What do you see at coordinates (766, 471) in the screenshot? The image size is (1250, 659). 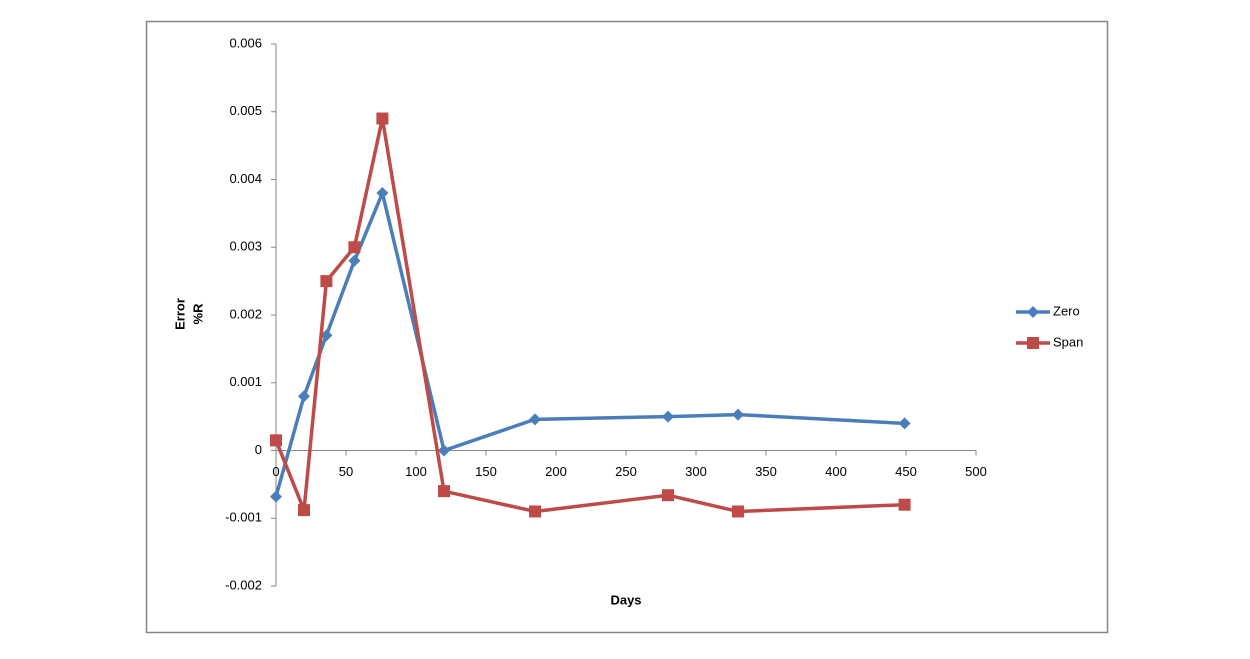 I see `x-tick-label: 350` at bounding box center [766, 471].